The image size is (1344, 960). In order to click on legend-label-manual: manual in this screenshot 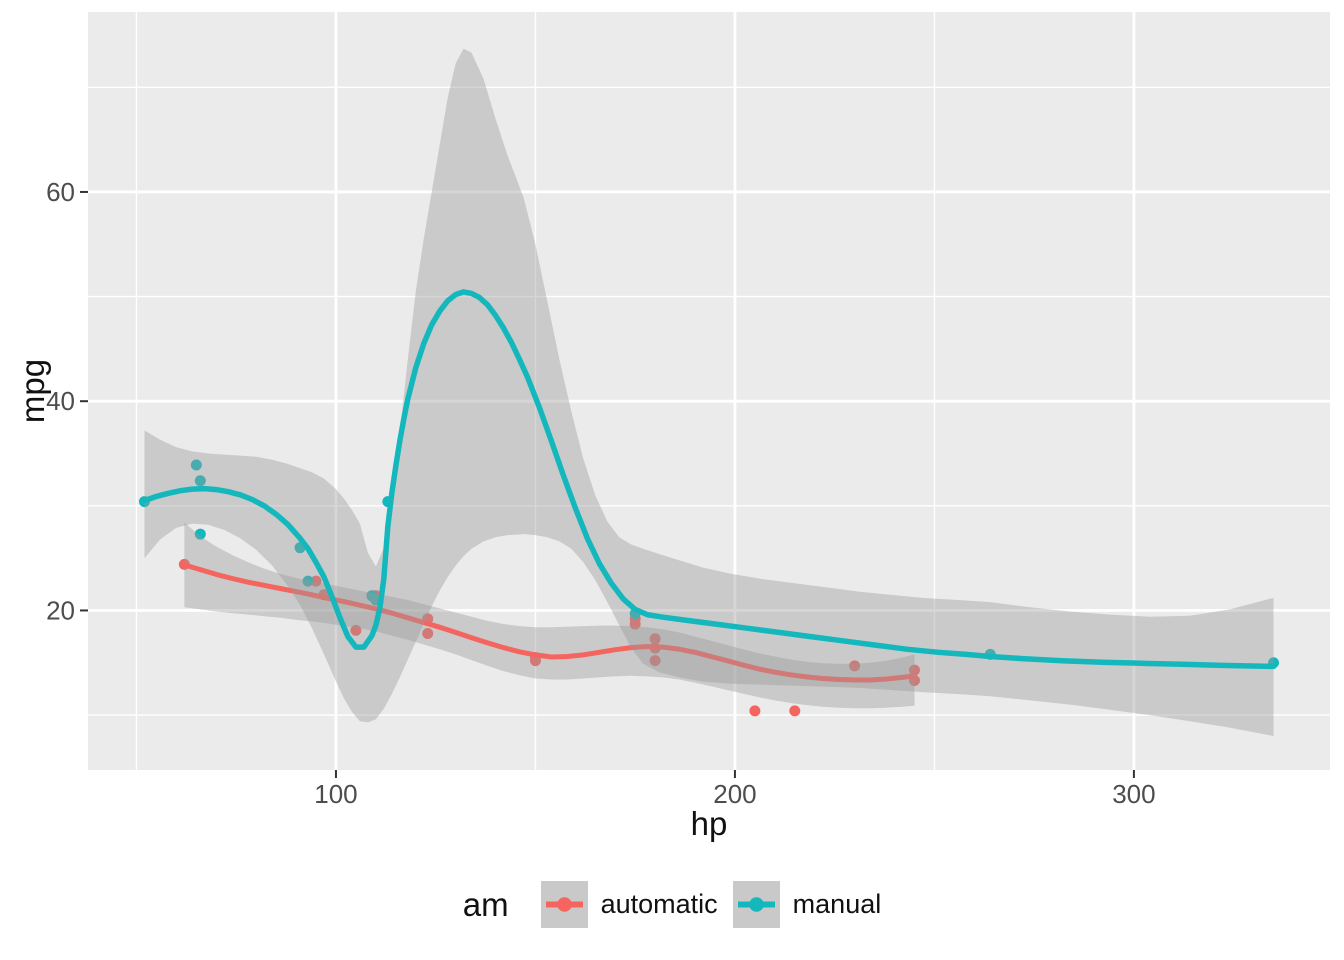, I will do `click(837, 904)`.